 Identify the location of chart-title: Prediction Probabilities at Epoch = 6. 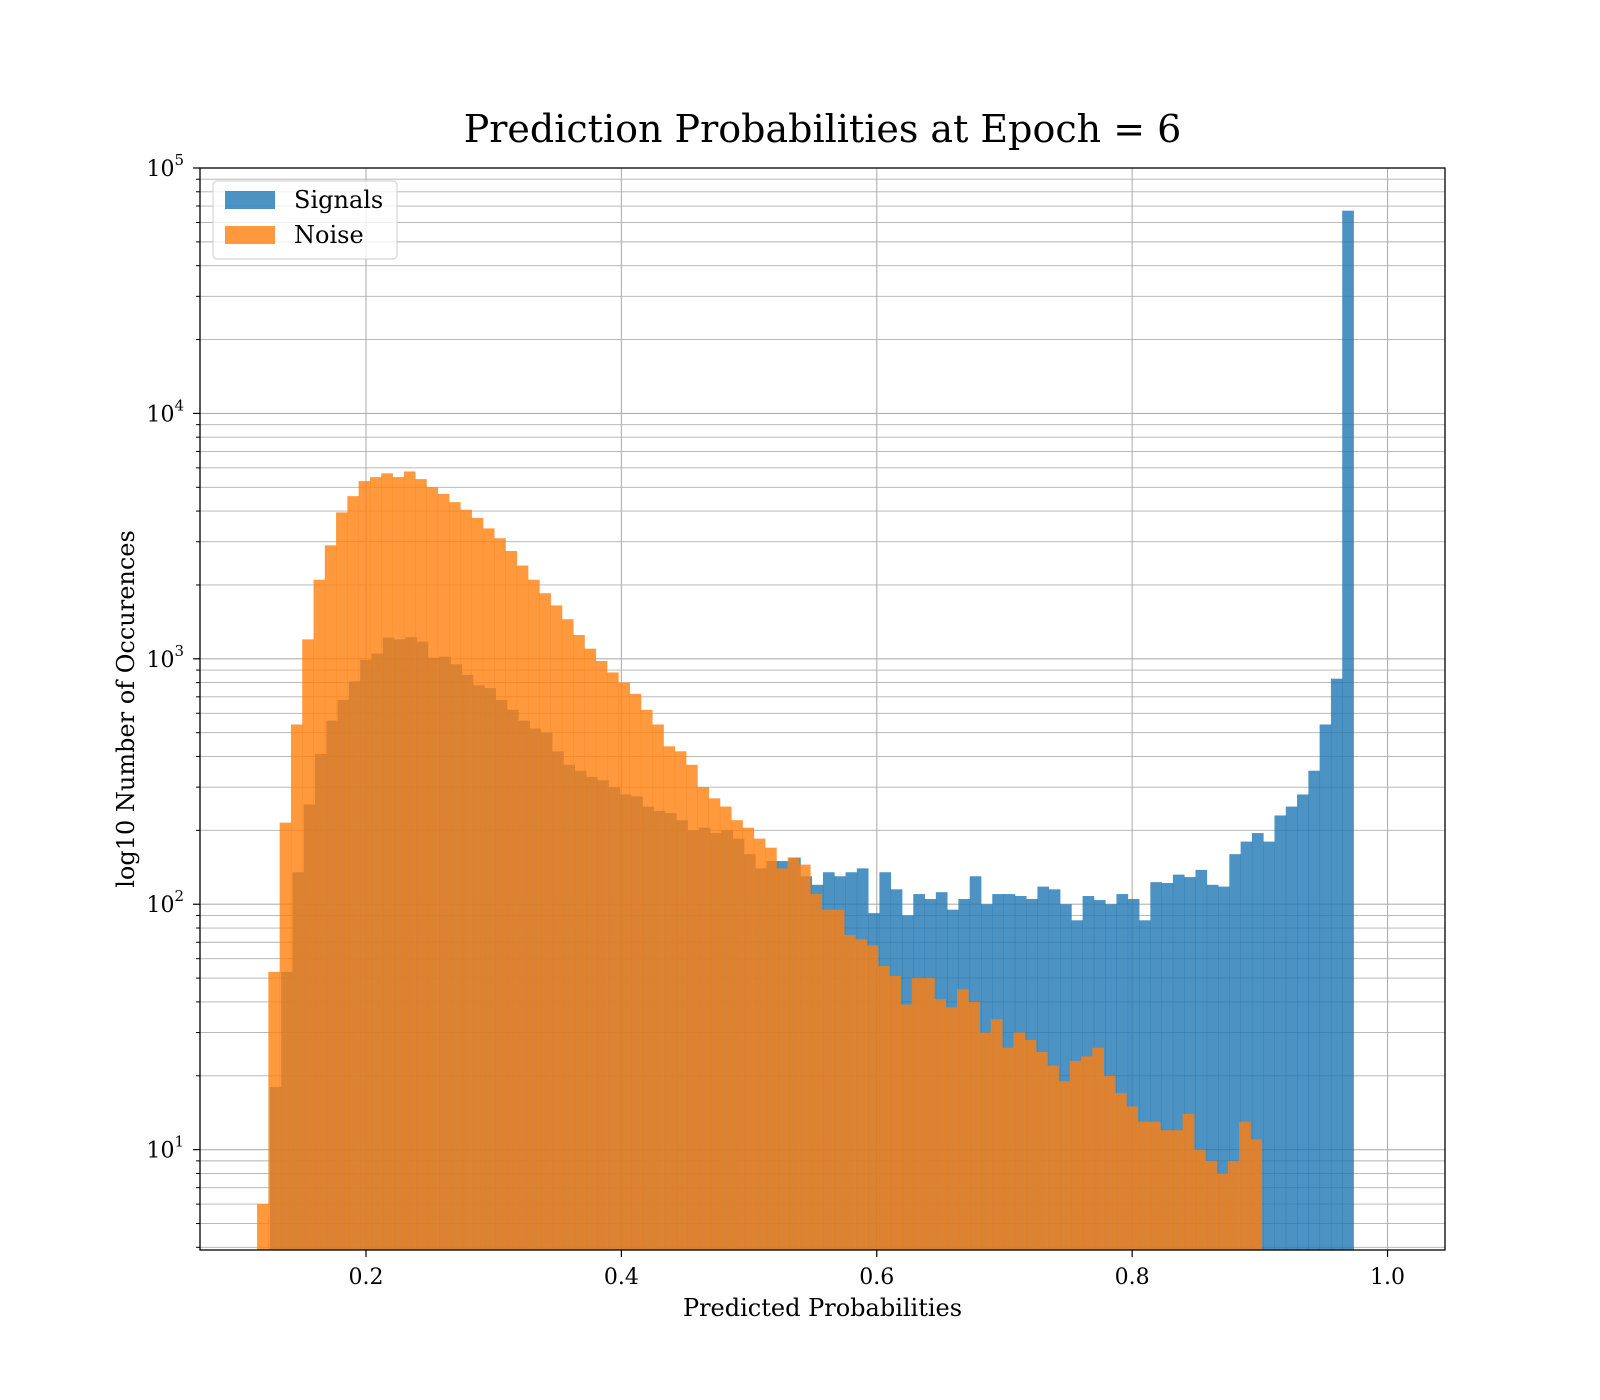
(823, 129).